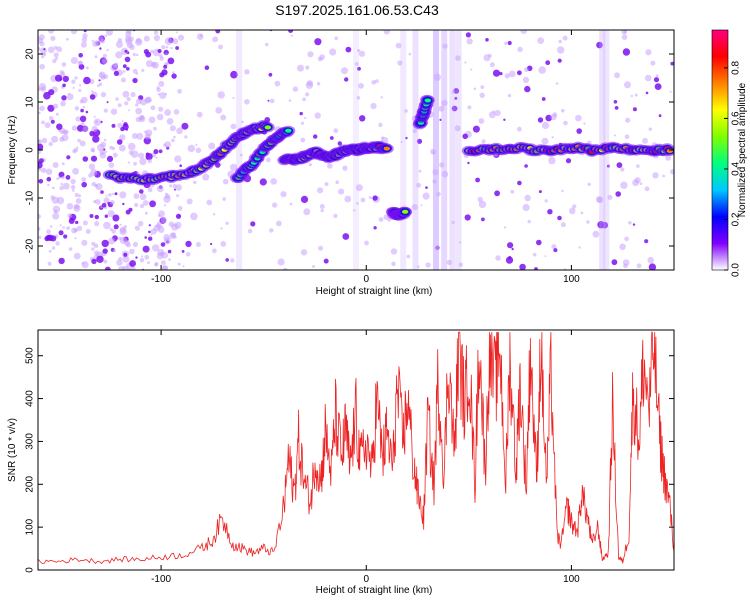 The image size is (750, 600). Describe the element at coordinates (742, 149) in the screenshot. I see `colorbar-label: Normalized spectral amplitude` at that location.